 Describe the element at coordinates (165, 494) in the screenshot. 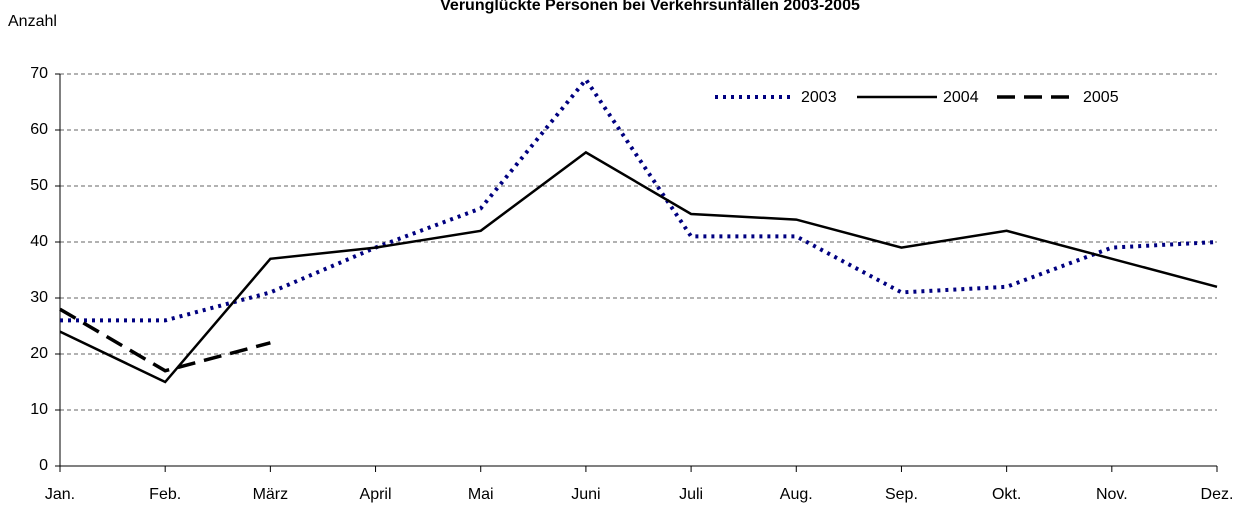

I see `x-tick-label: Feb.` at that location.